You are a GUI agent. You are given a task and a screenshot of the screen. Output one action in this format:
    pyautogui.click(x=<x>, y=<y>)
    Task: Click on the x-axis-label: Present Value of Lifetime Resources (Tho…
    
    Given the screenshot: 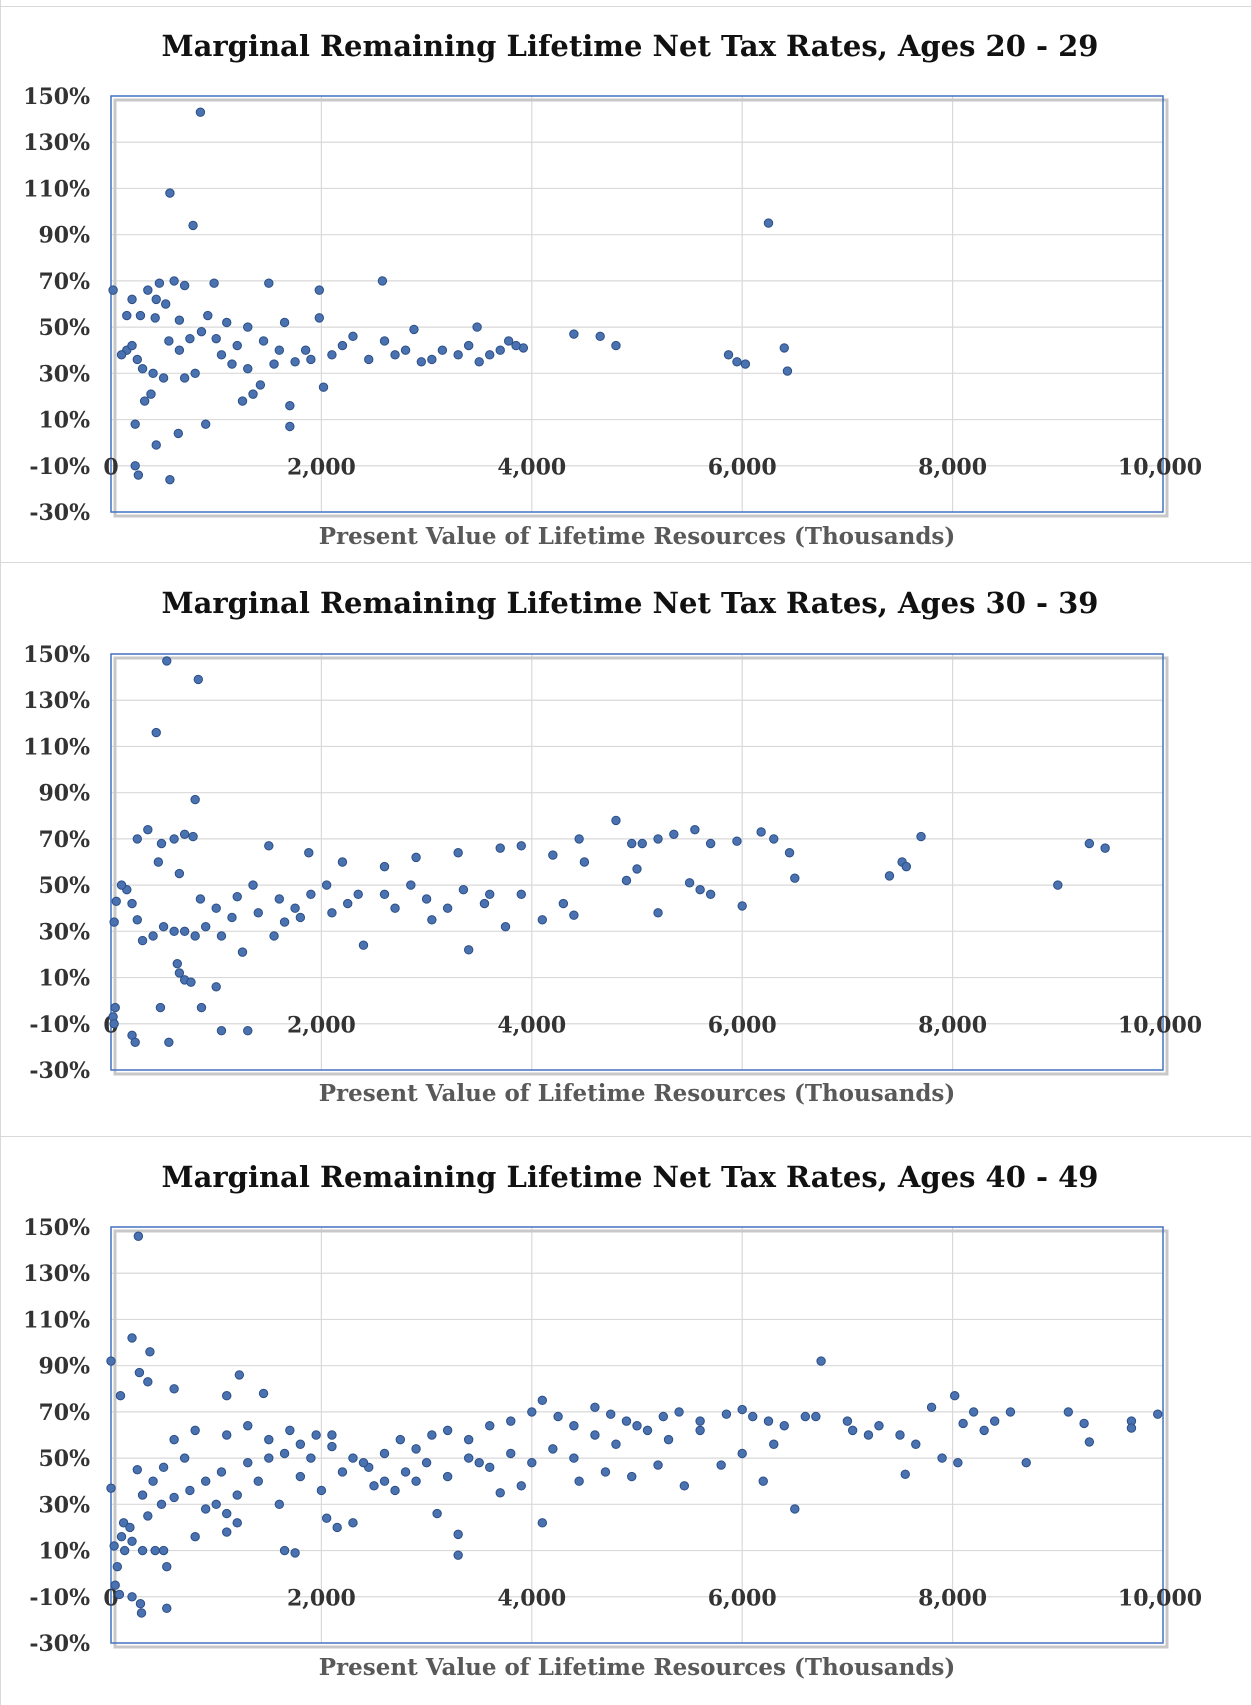 What is the action you would take?
    pyautogui.click(x=637, y=536)
    